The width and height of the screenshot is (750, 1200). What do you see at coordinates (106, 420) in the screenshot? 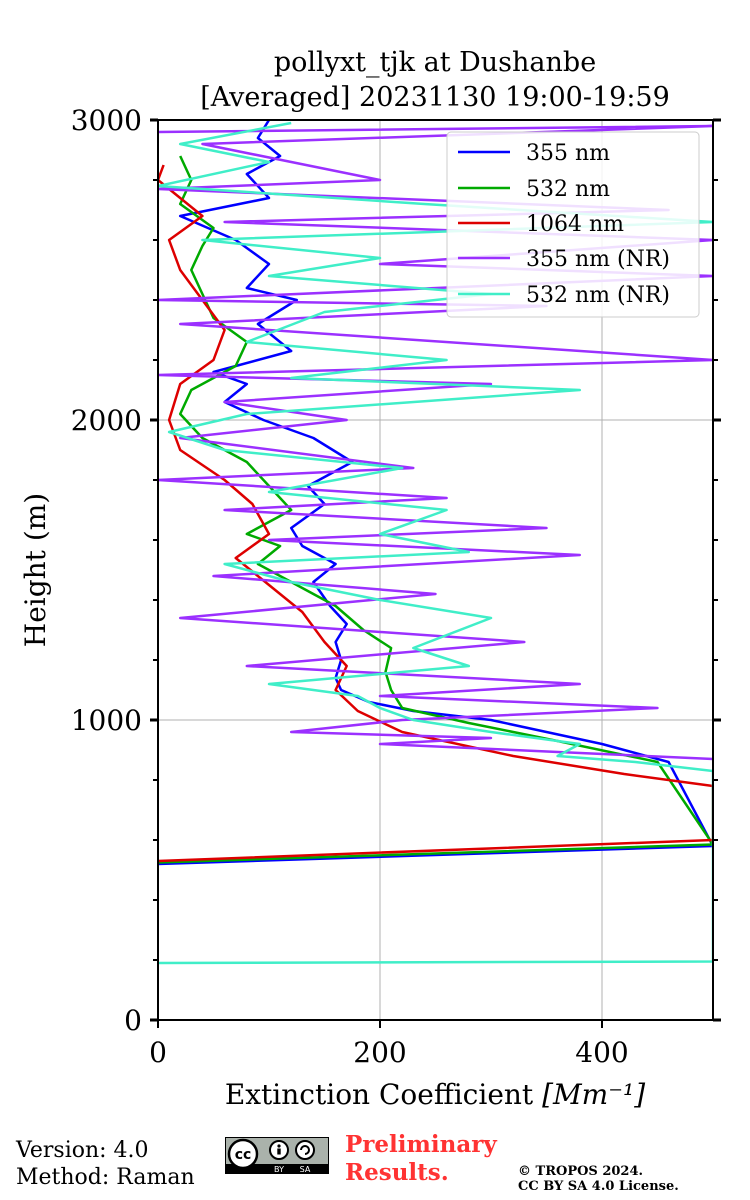
I see `y-tick-label-2000: 2000` at bounding box center [106, 420].